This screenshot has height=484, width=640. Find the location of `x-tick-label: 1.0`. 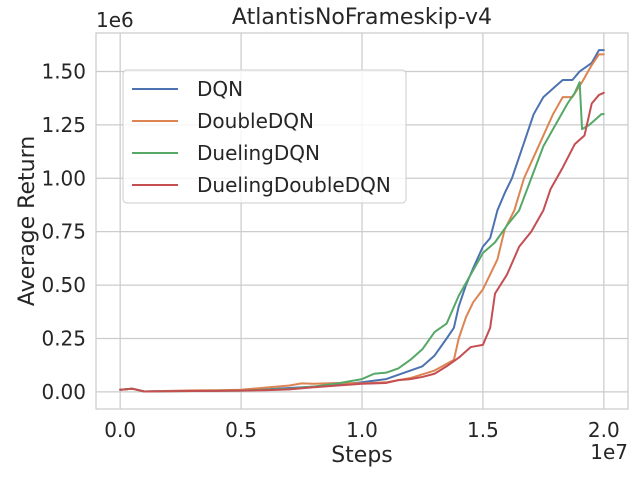

x-tick-label: 1.0 is located at coordinates (362, 430).